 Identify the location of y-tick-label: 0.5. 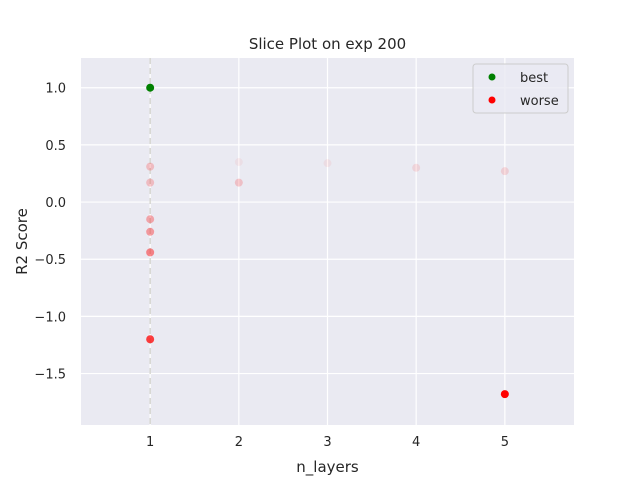
(55, 146).